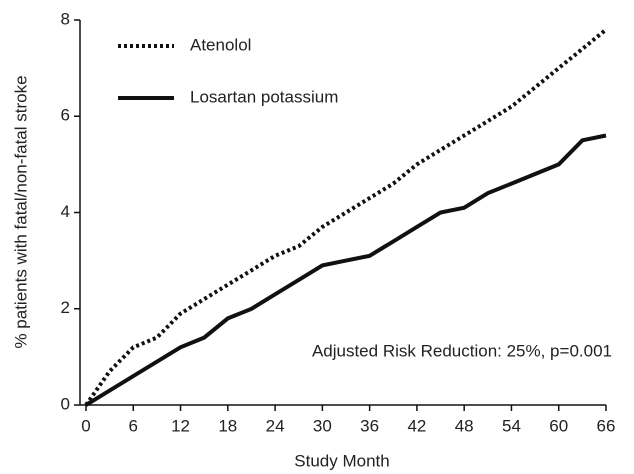  What do you see at coordinates (606, 425) in the screenshot?
I see `x-tick-label: 66` at bounding box center [606, 425].